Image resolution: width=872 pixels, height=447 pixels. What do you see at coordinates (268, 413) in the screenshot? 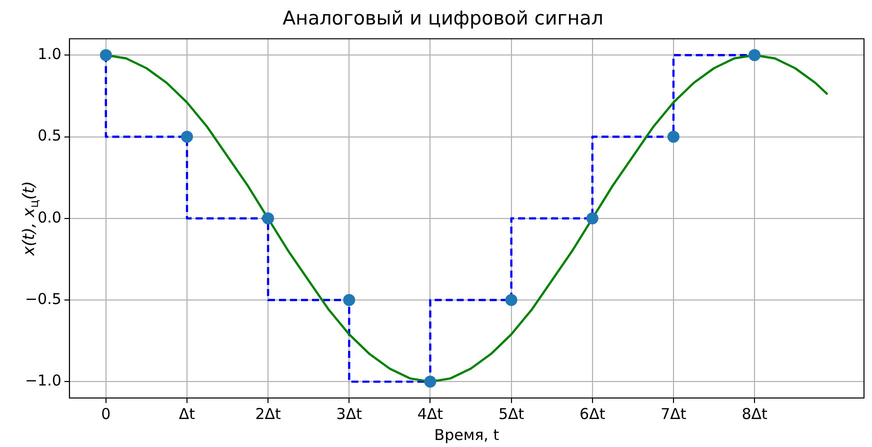
I see `x-tick-label: 2Δt` at bounding box center [268, 413].